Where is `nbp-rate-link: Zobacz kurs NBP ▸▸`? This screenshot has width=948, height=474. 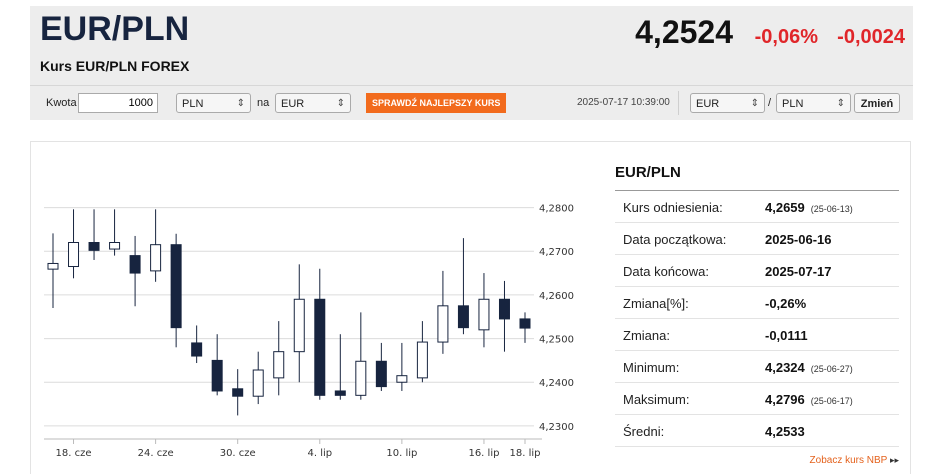 nbp-rate-link: Zobacz kurs NBP ▸▸ is located at coordinates (854, 460).